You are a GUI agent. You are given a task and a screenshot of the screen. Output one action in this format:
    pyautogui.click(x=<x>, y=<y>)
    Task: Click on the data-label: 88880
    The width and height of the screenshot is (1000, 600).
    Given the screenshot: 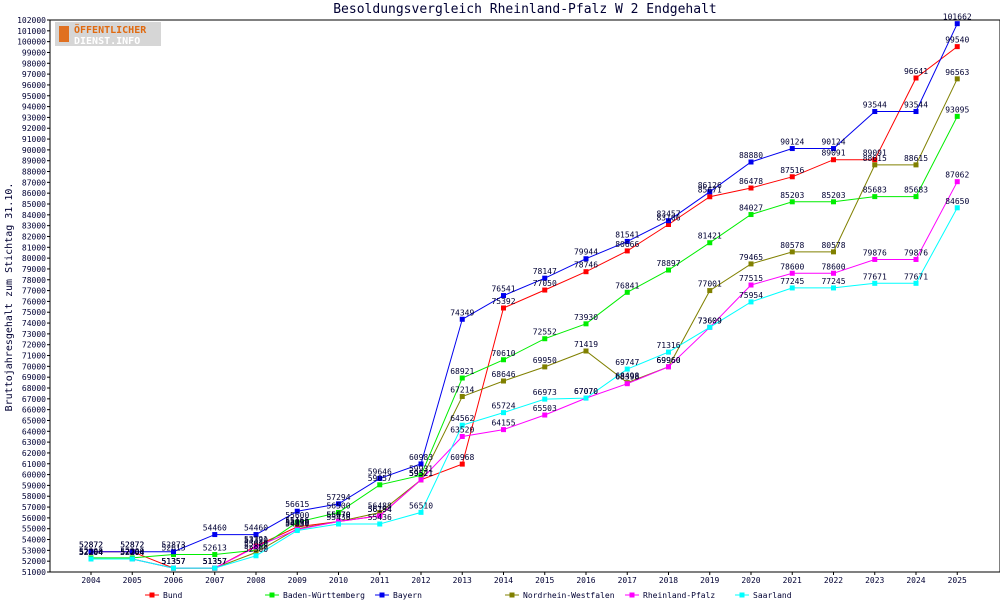 What is the action you would take?
    pyautogui.click(x=751, y=155)
    